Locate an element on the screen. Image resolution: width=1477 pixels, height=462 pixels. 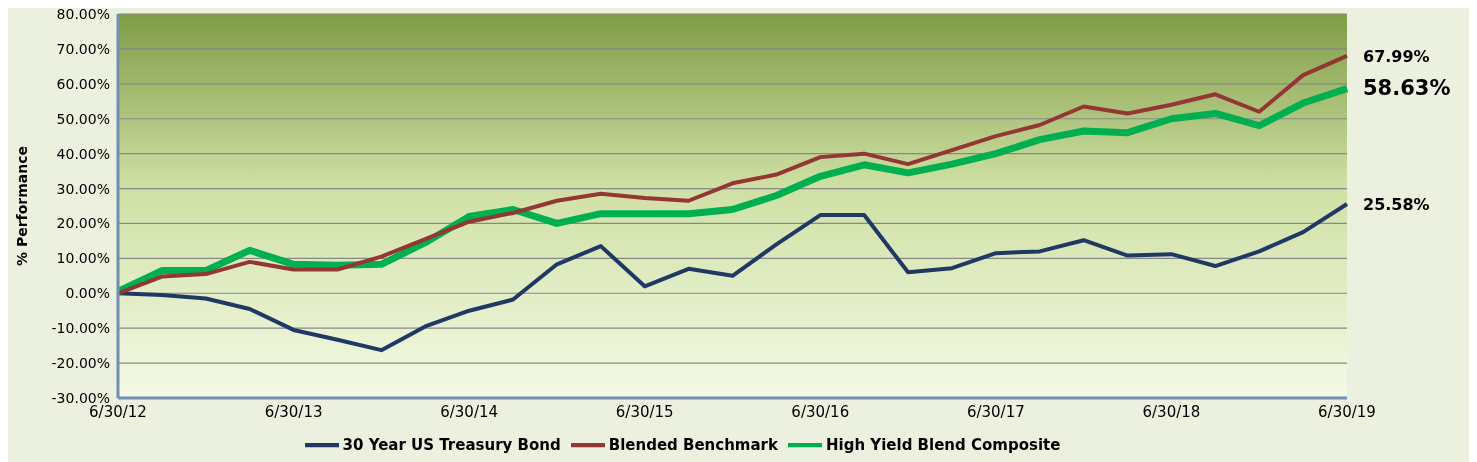
y-tick-label: 60.00% is located at coordinates (83, 83).